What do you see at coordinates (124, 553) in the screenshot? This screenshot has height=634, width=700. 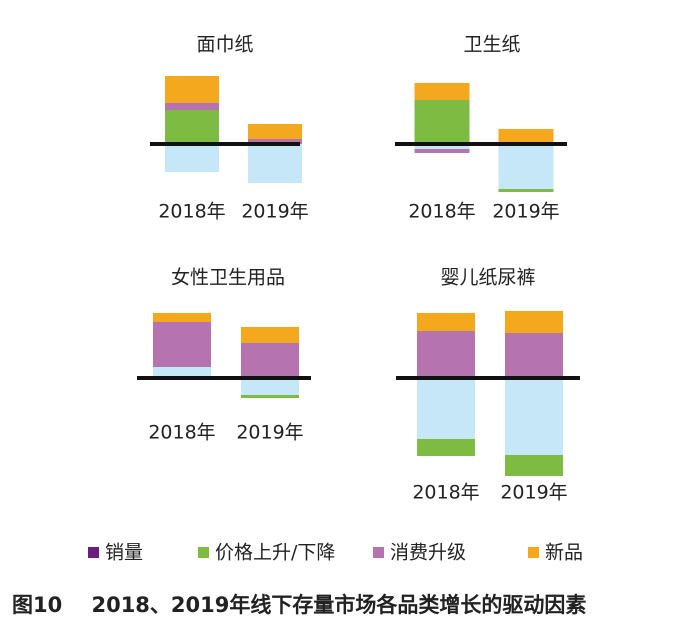 I see `legend-label: 销量` at bounding box center [124, 553].